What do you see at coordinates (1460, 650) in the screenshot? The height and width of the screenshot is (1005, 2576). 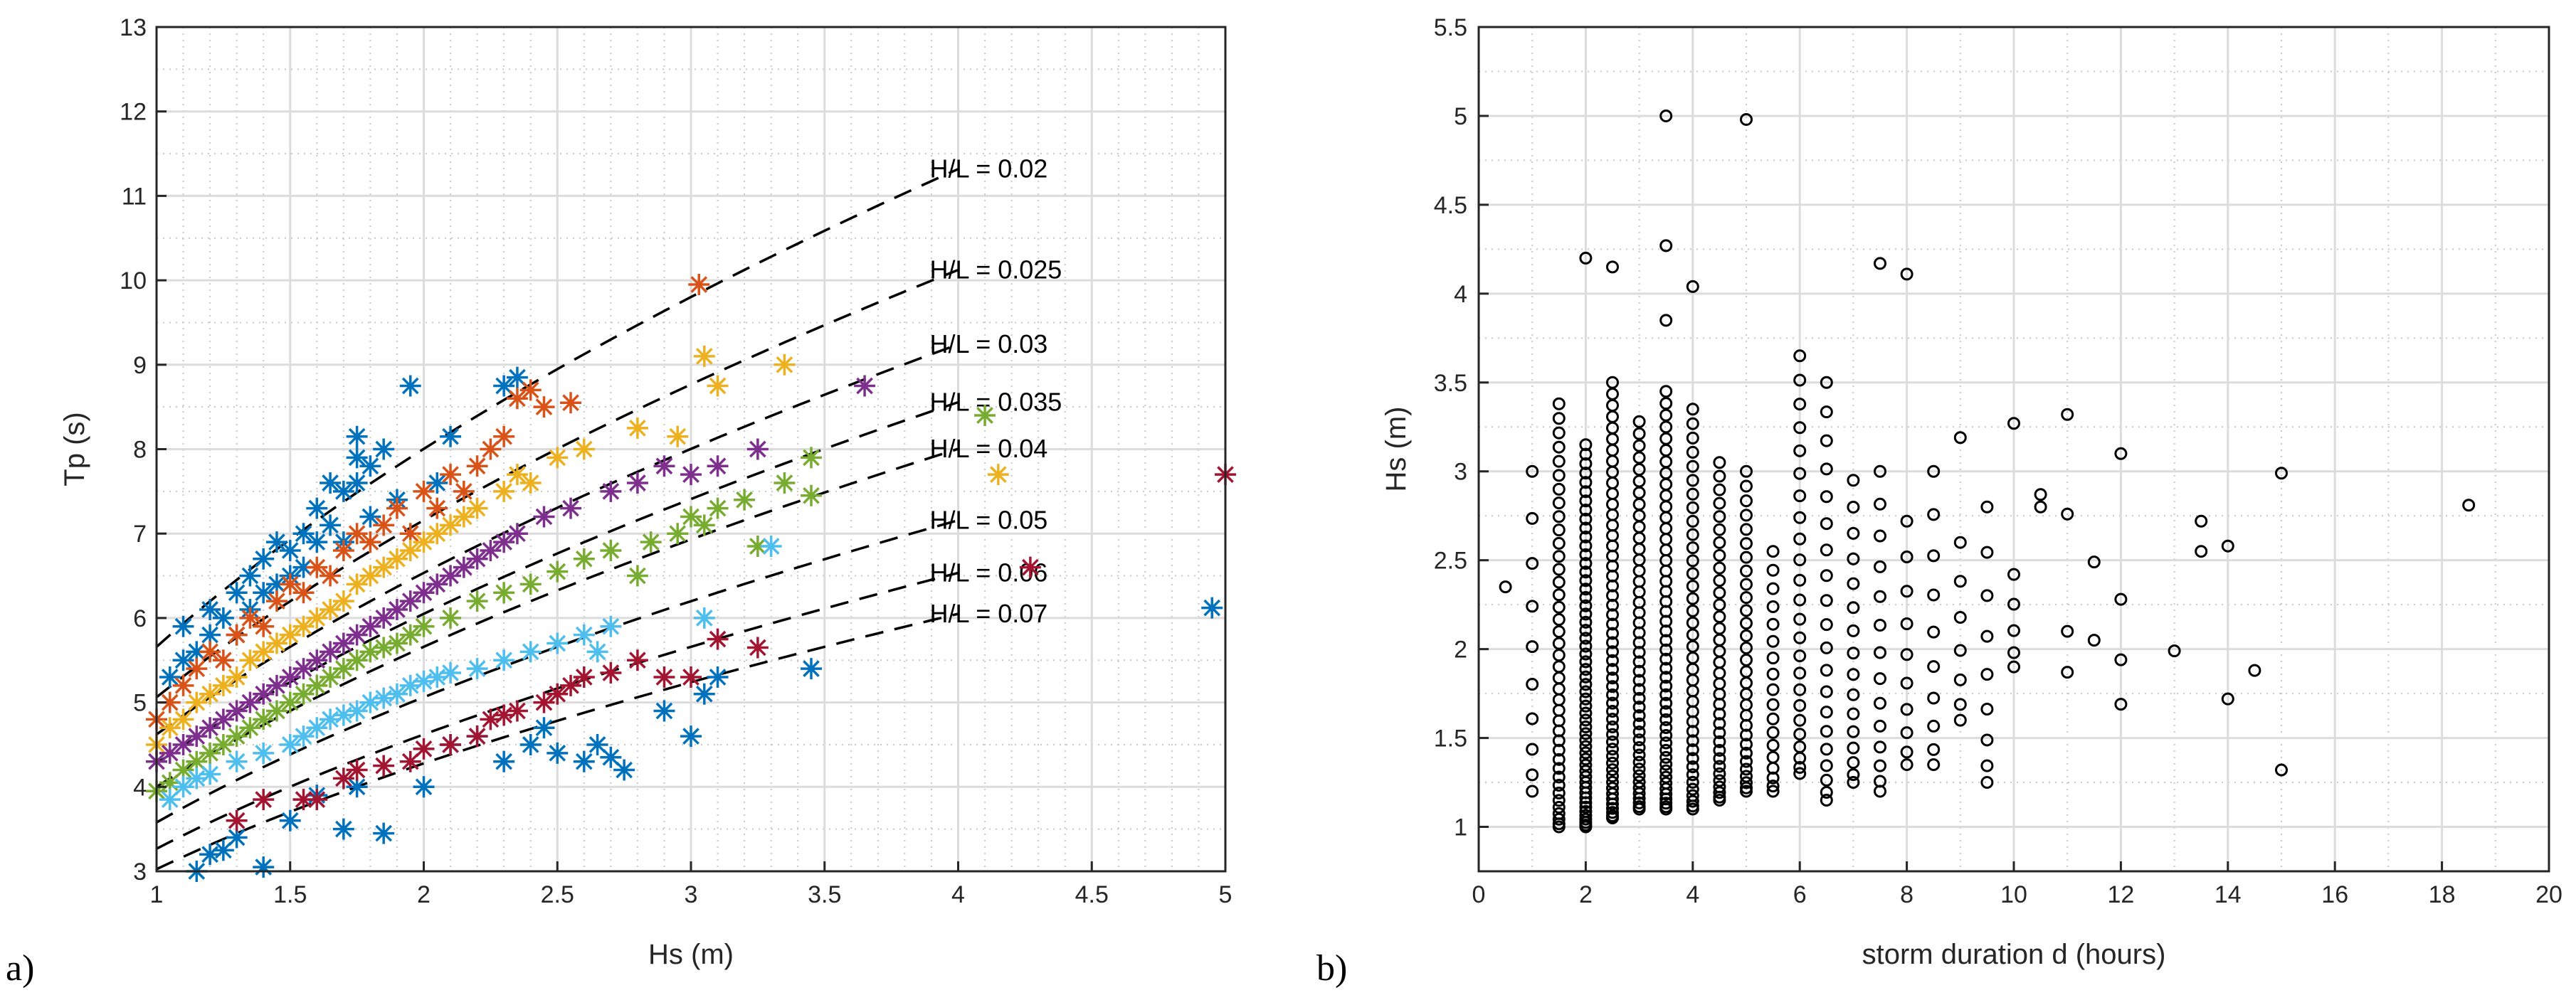 I see `y-tick-label: 2` at bounding box center [1460, 650].